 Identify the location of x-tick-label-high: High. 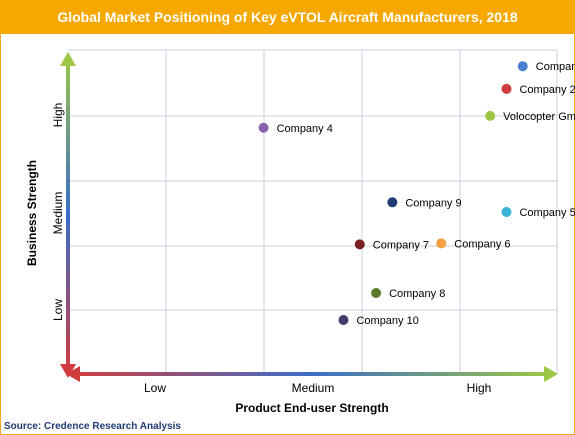
(479, 388).